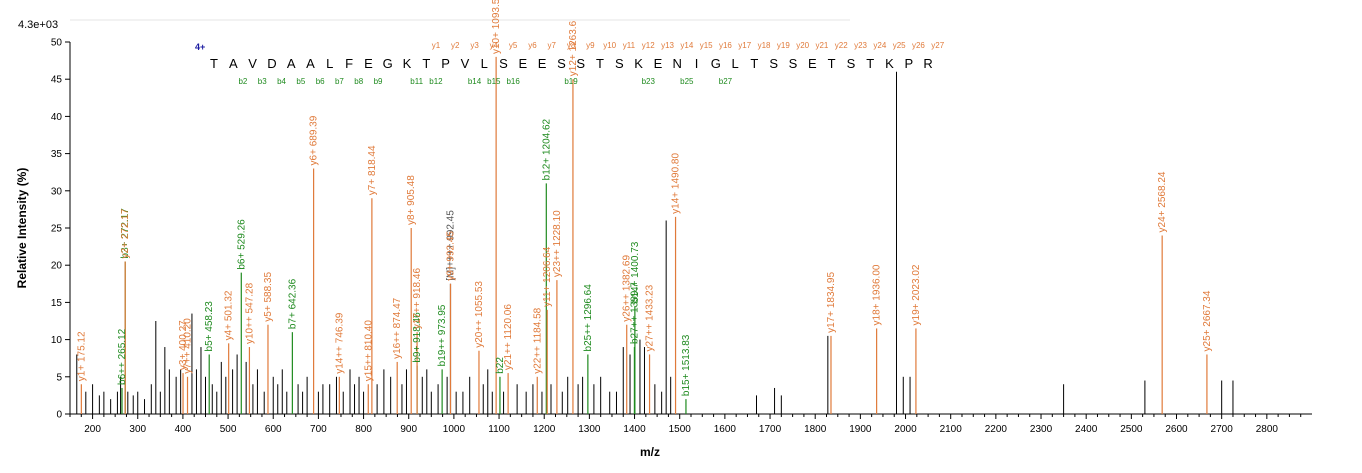 This screenshot has height=473, width=1362. I want to click on y-ion-marker: y5, so click(513, 45).